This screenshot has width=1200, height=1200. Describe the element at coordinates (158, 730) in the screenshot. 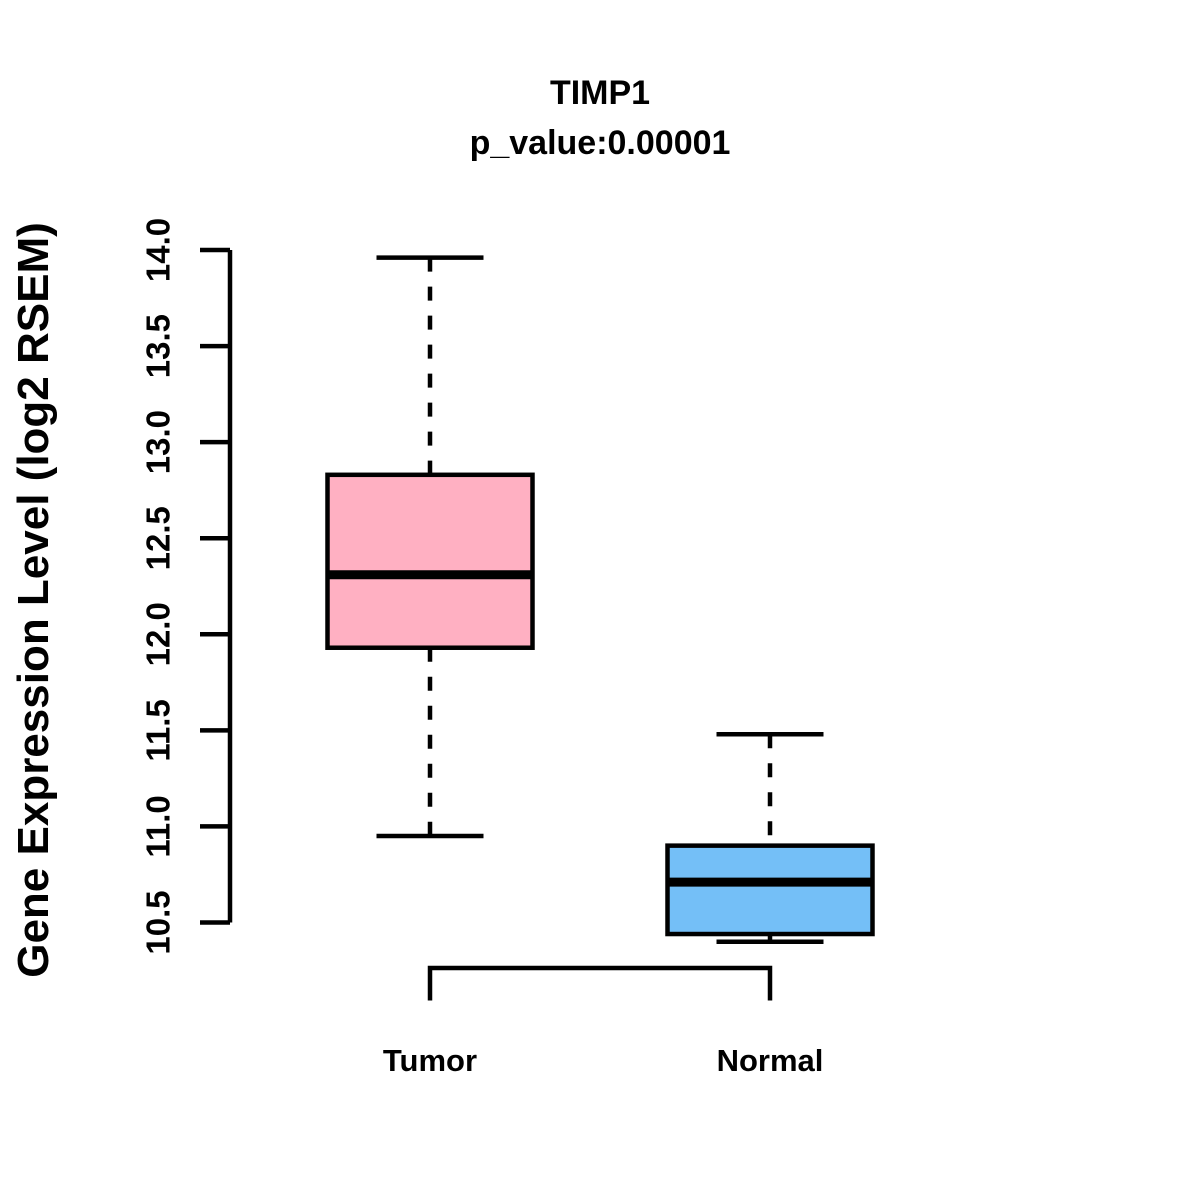

I see `y-tick-label: 11.5` at that location.